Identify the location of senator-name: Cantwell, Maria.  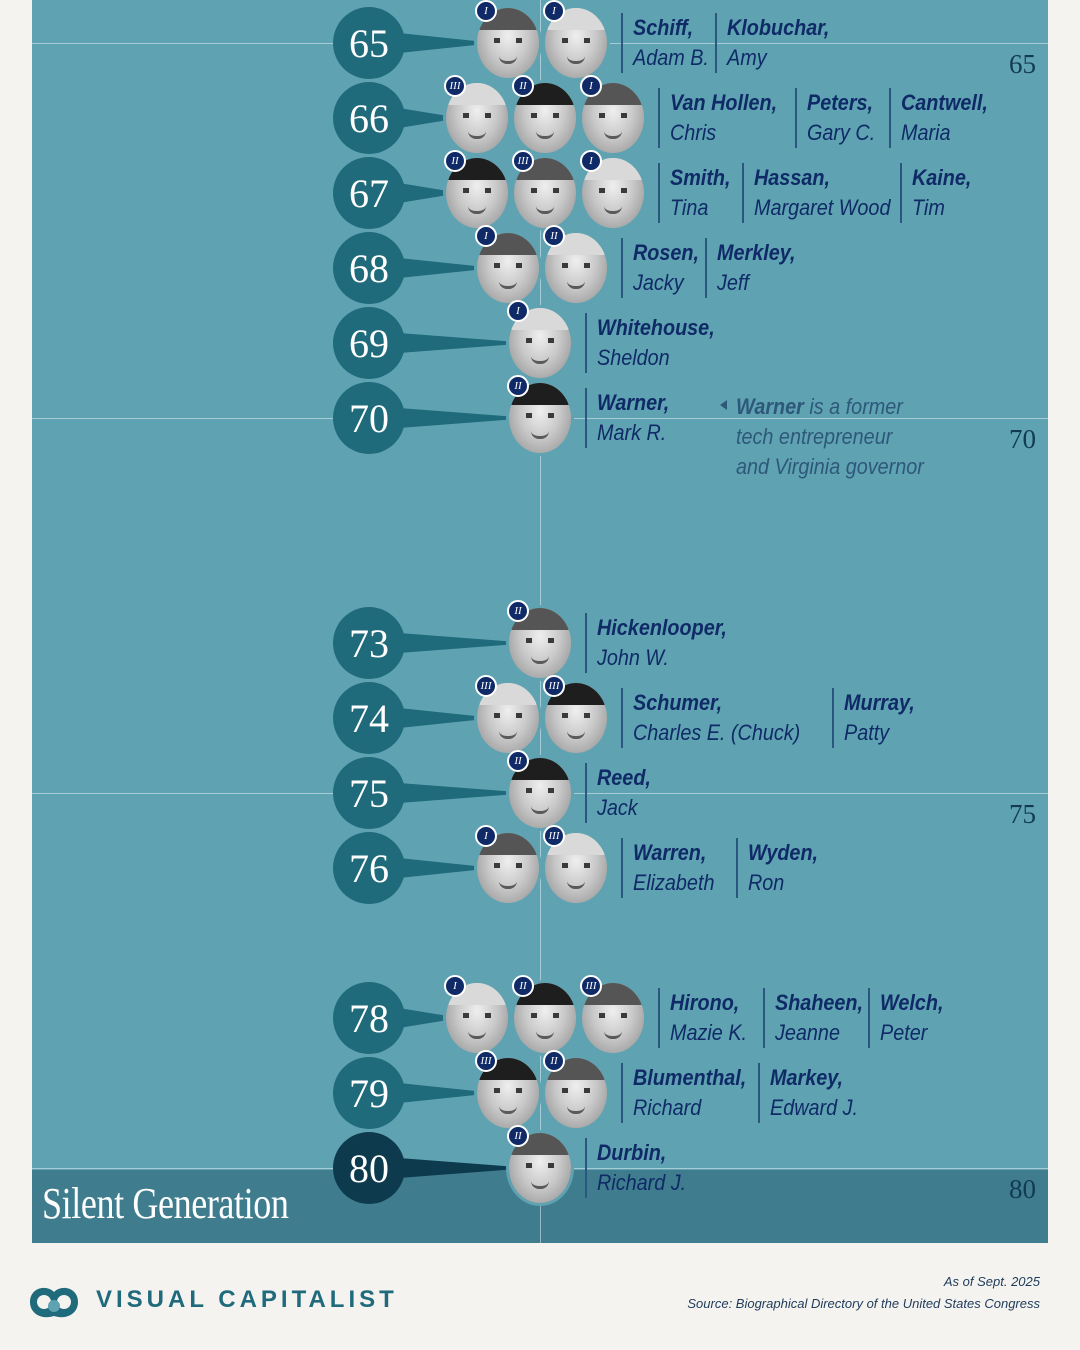
(943, 118).